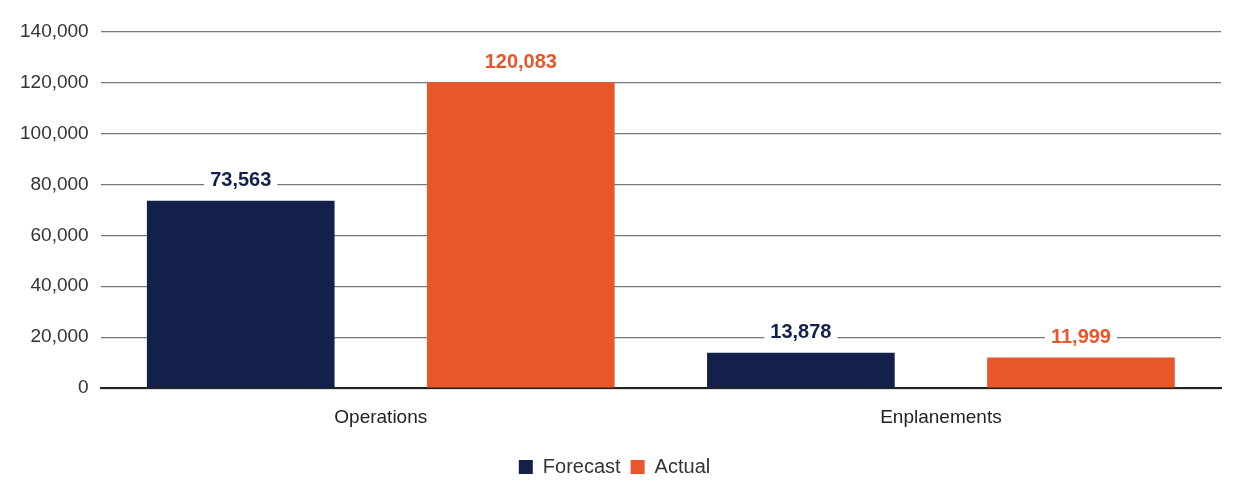  Describe the element at coordinates (54, 132) in the screenshot. I see `y-tick-label: 100,000` at that location.